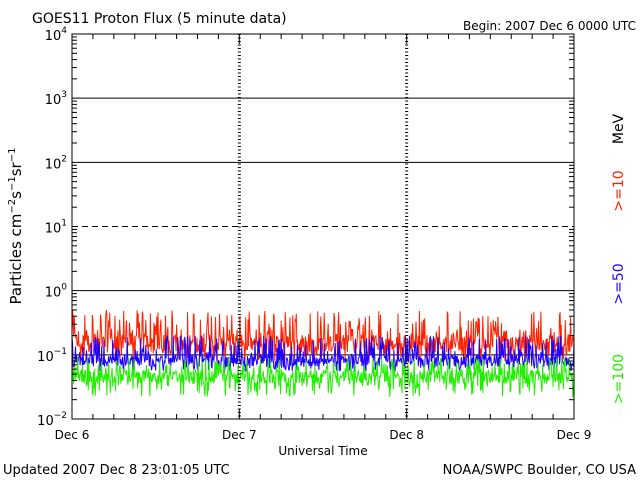 The image size is (640, 480). Describe the element at coordinates (56, 99) in the screenshot. I see `y-tick-label: 10³` at that location.